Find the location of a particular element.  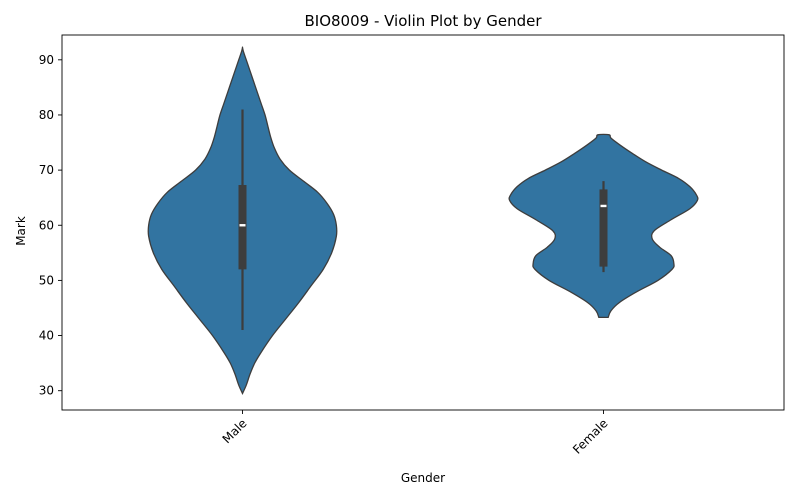

y-axis-label: Mark is located at coordinates (21, 231).